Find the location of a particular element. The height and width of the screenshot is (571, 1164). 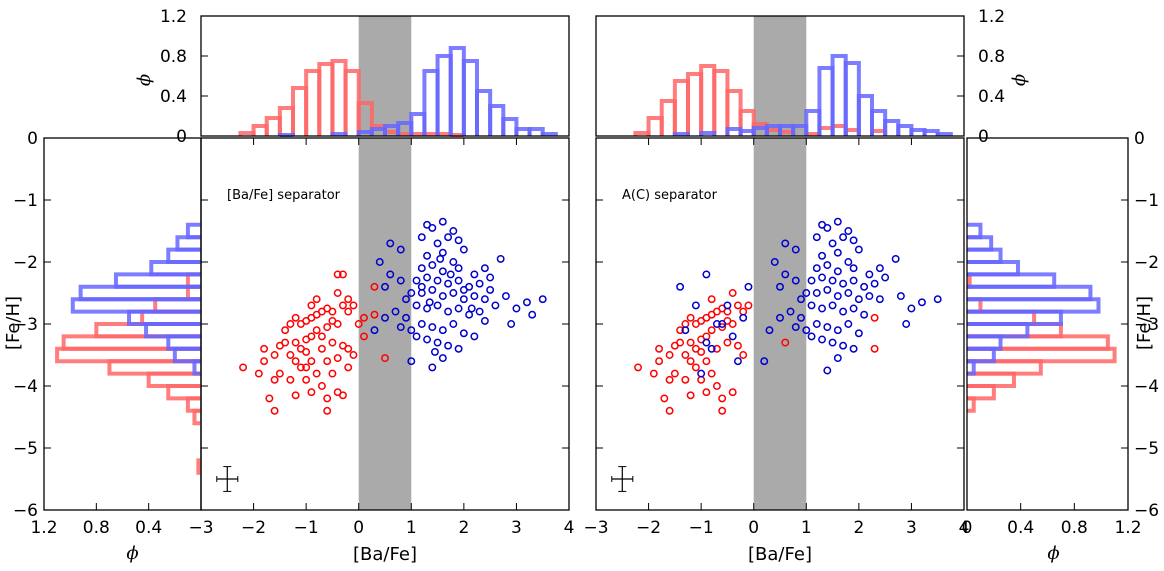

tick-label: 1.2 is located at coordinates (173, 17).